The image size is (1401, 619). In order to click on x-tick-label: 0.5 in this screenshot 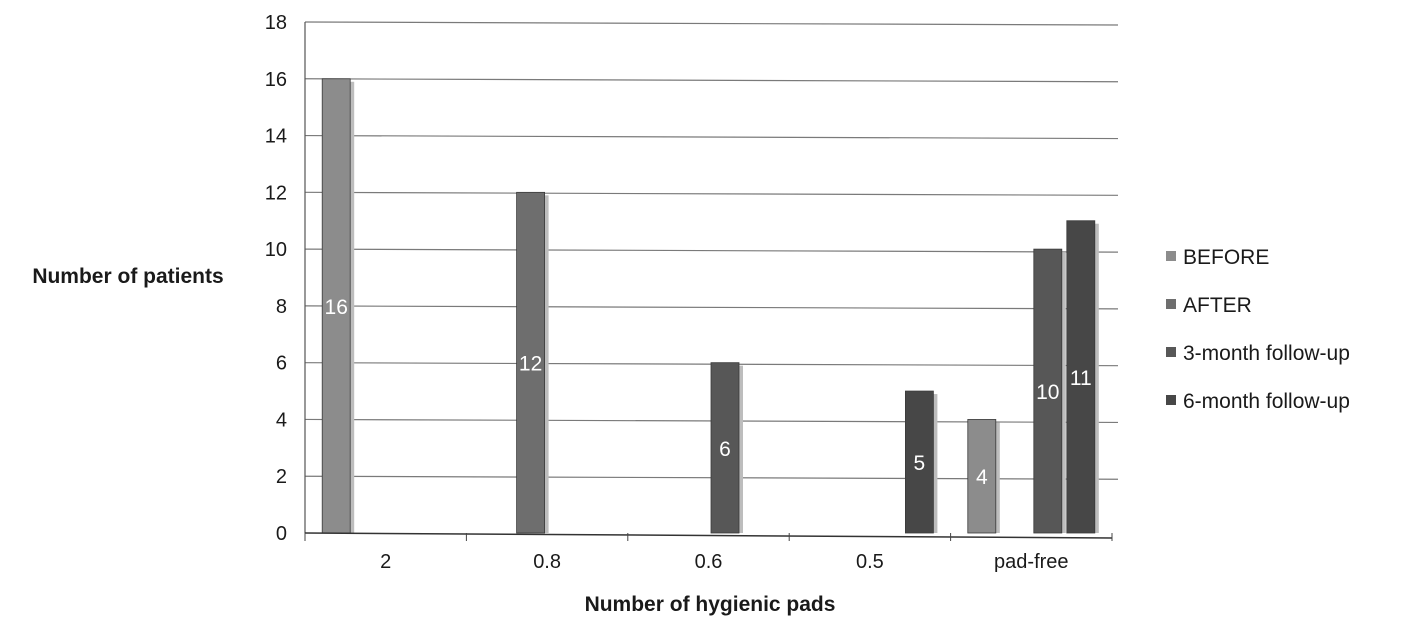, I will do `click(870, 562)`.